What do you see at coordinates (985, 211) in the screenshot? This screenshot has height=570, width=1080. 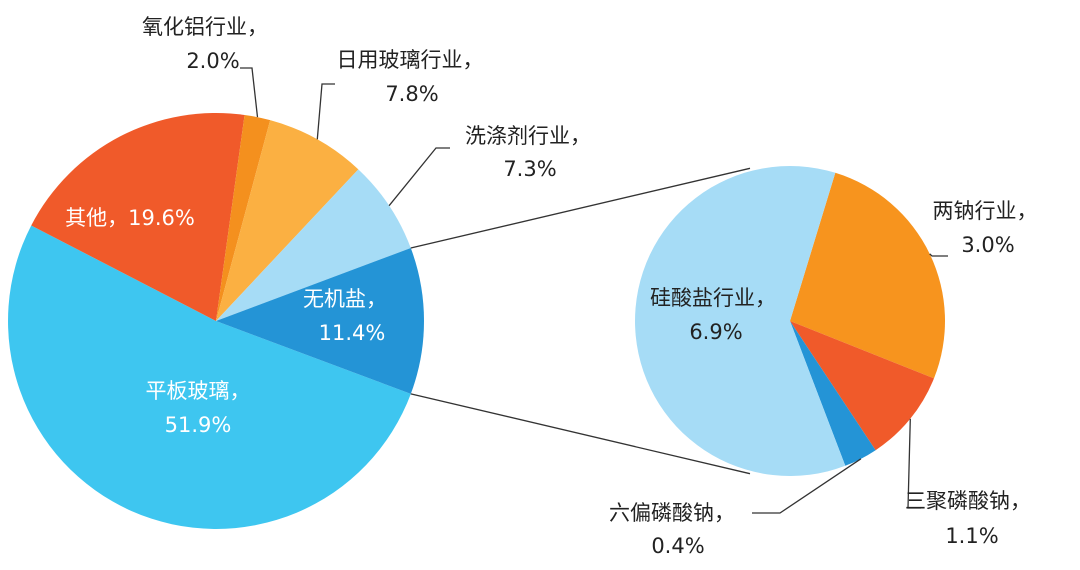 I see `label-name-two-sodium: 两钠行业，` at bounding box center [985, 211].